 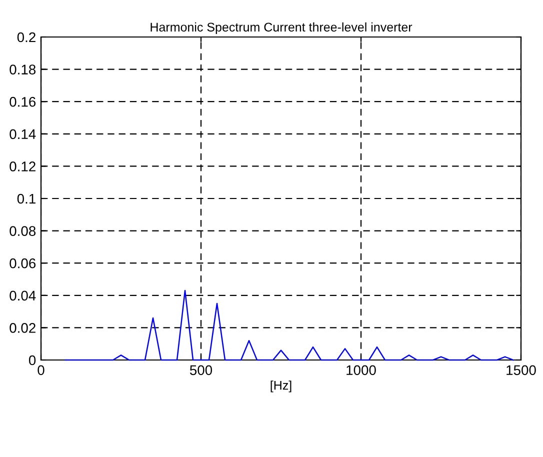 I want to click on y-tick-label: 0.04, so click(x=23, y=295).